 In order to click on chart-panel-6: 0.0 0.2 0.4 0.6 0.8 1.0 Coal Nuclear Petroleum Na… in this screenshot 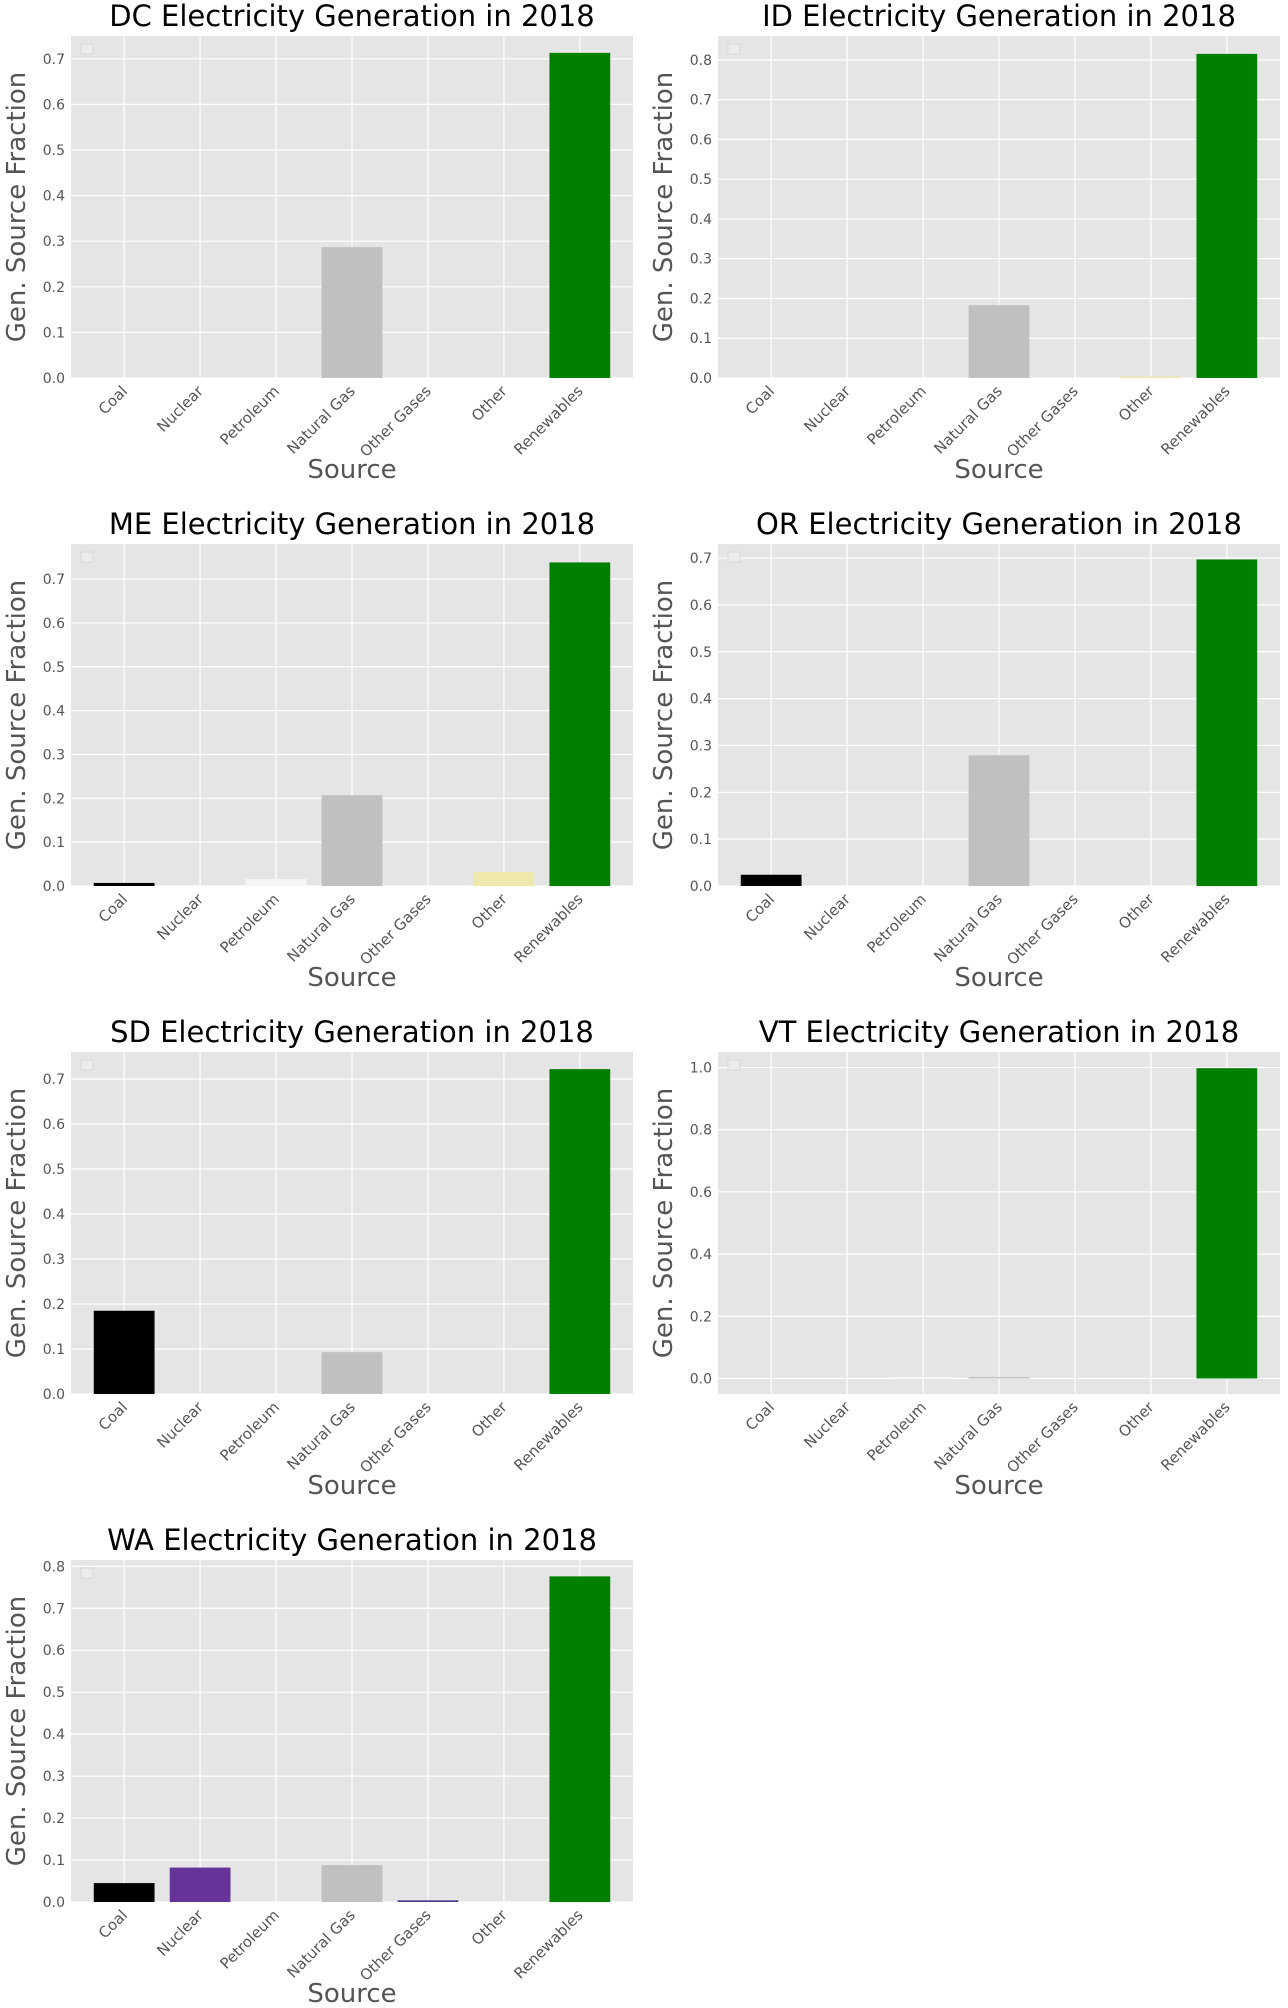, I will do `click(964, 1258)`.